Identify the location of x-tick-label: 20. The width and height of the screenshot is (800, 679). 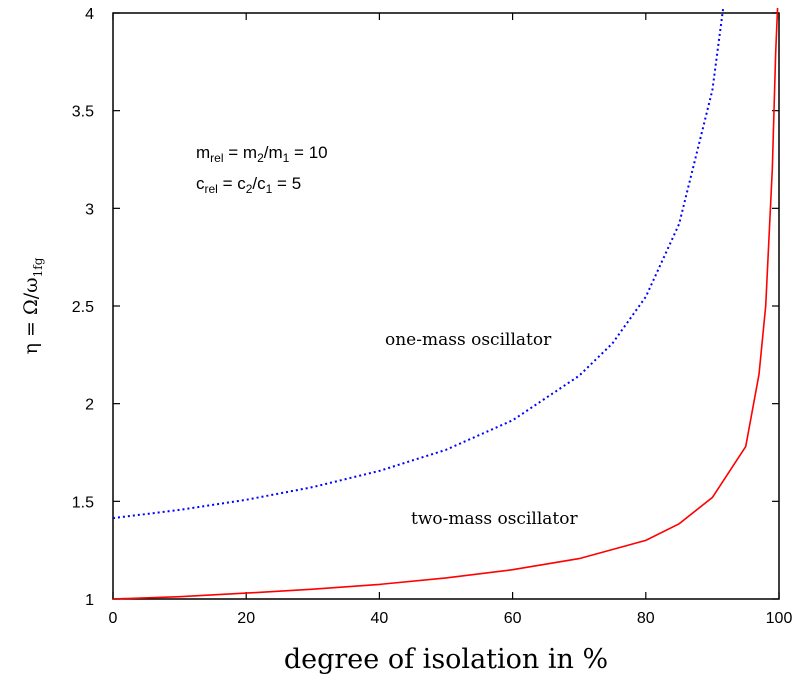
(246, 618).